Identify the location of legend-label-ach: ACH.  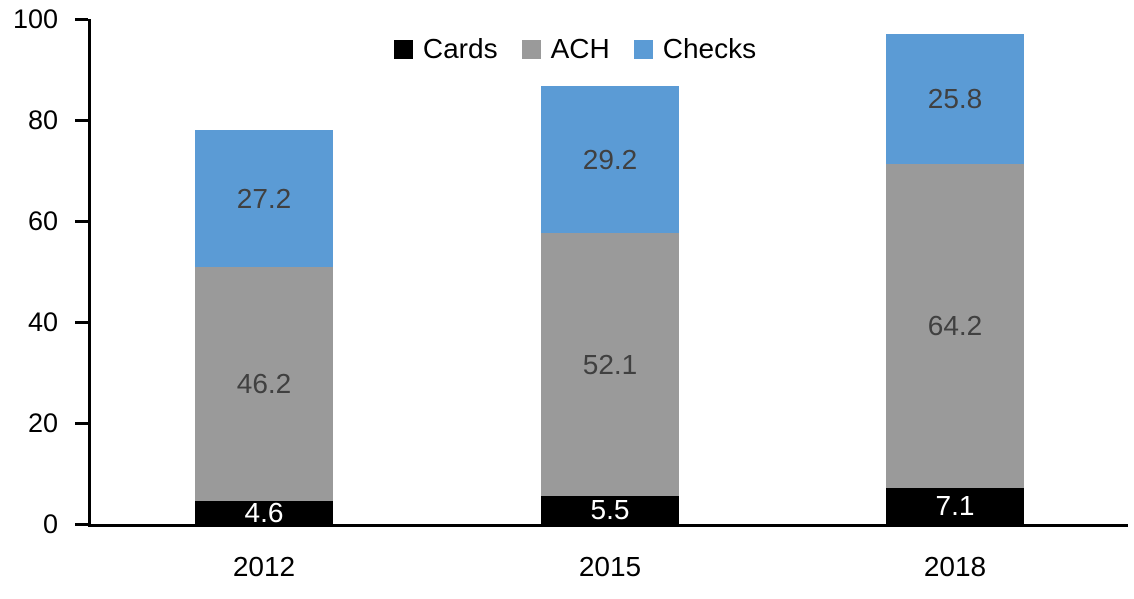
(580, 48).